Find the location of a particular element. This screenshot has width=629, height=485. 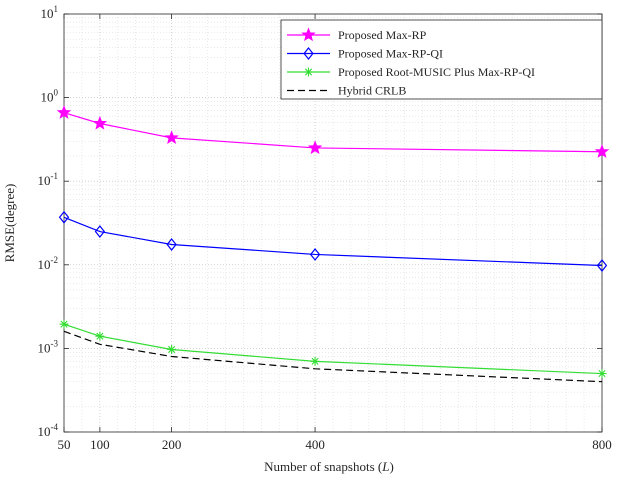

legend-entry-1: Proposed Max-RP is located at coordinates (357, 34).